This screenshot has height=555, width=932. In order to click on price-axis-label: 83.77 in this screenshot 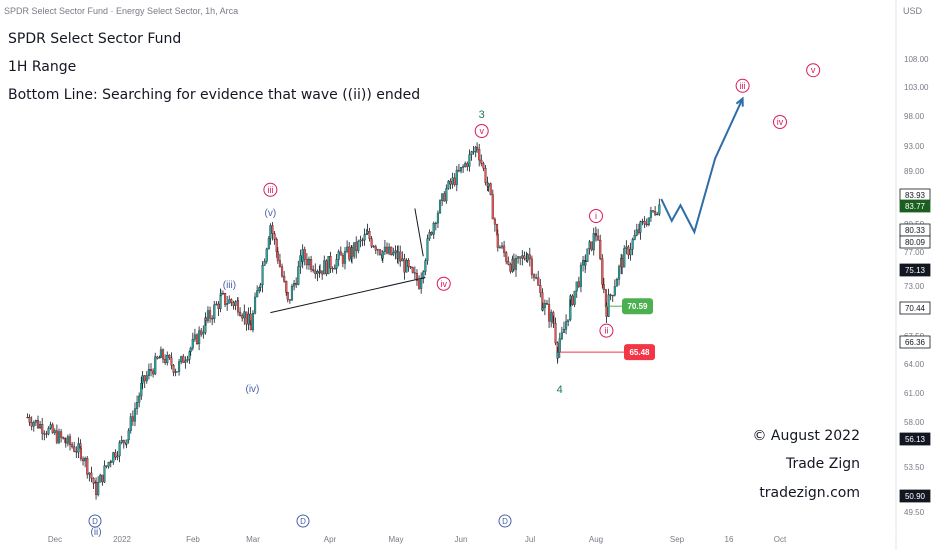, I will do `click(915, 206)`.